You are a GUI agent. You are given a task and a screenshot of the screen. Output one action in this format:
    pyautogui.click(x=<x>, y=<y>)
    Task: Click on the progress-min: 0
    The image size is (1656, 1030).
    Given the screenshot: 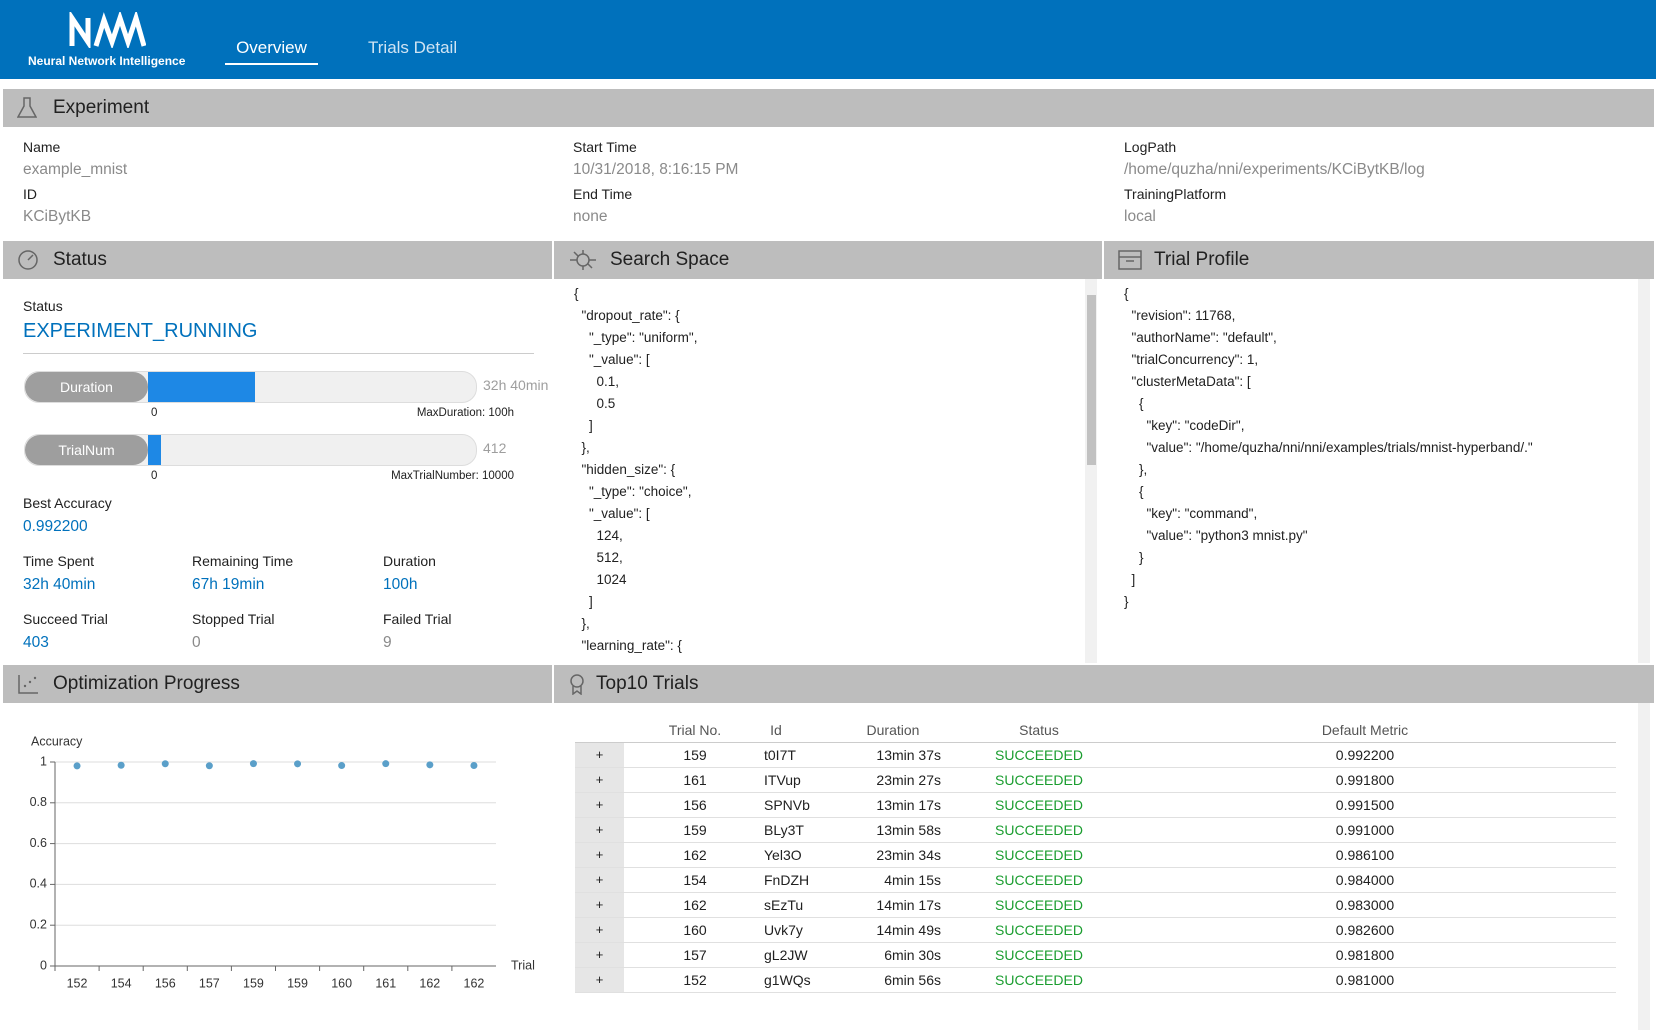 What is the action you would take?
    pyautogui.click(x=154, y=476)
    